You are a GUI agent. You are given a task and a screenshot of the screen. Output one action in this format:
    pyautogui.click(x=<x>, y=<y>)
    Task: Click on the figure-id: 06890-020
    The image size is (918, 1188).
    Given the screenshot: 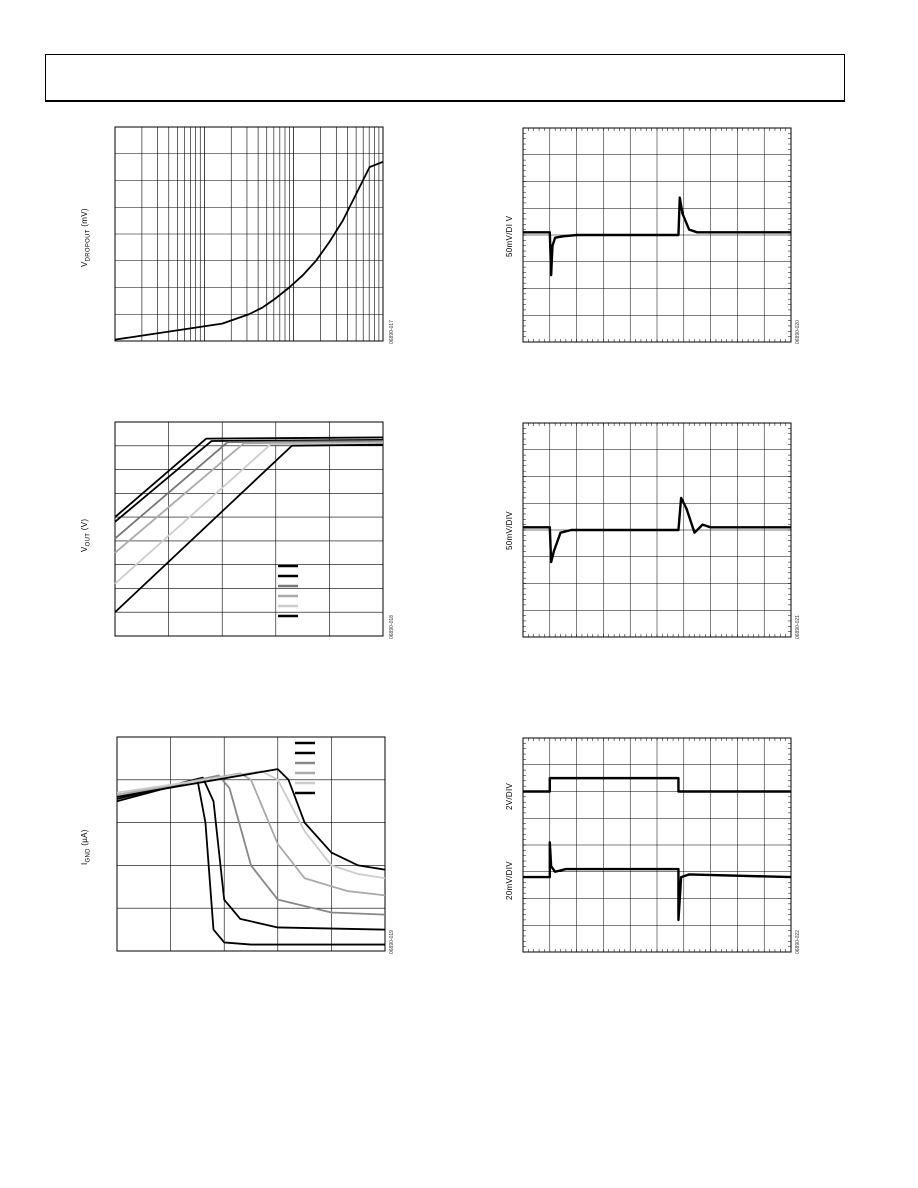 What is the action you would take?
    pyautogui.click(x=798, y=332)
    